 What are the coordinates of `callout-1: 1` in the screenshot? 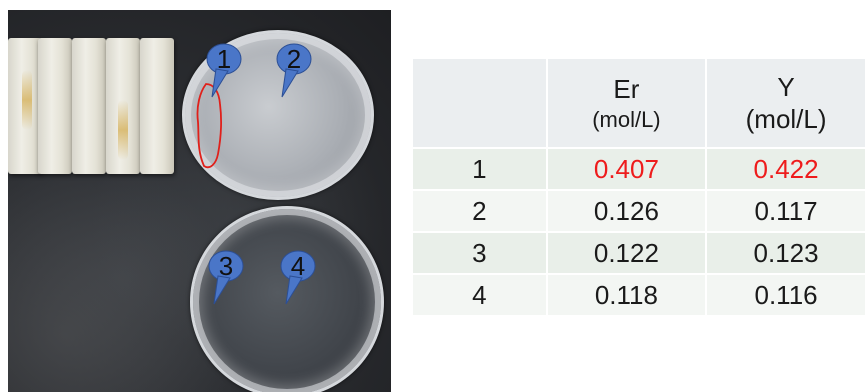 It's located at (224, 71).